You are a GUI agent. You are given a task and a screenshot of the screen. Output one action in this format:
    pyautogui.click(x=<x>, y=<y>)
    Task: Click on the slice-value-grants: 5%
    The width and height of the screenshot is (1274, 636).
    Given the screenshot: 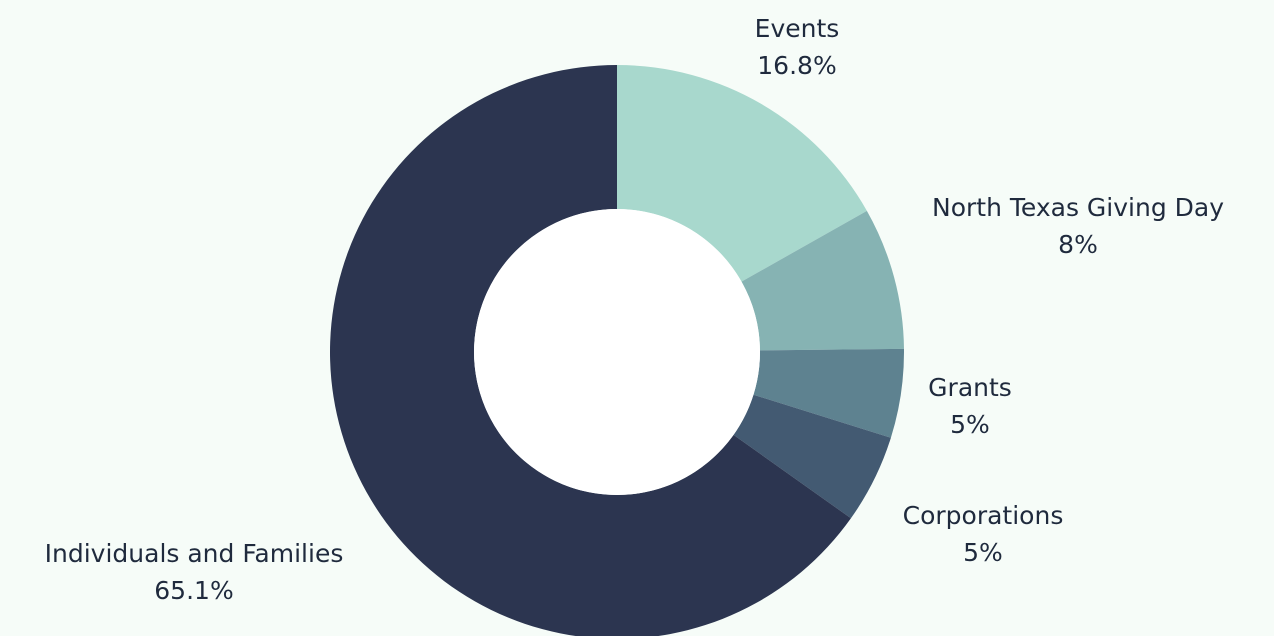 What is the action you would take?
    pyautogui.click(x=970, y=424)
    